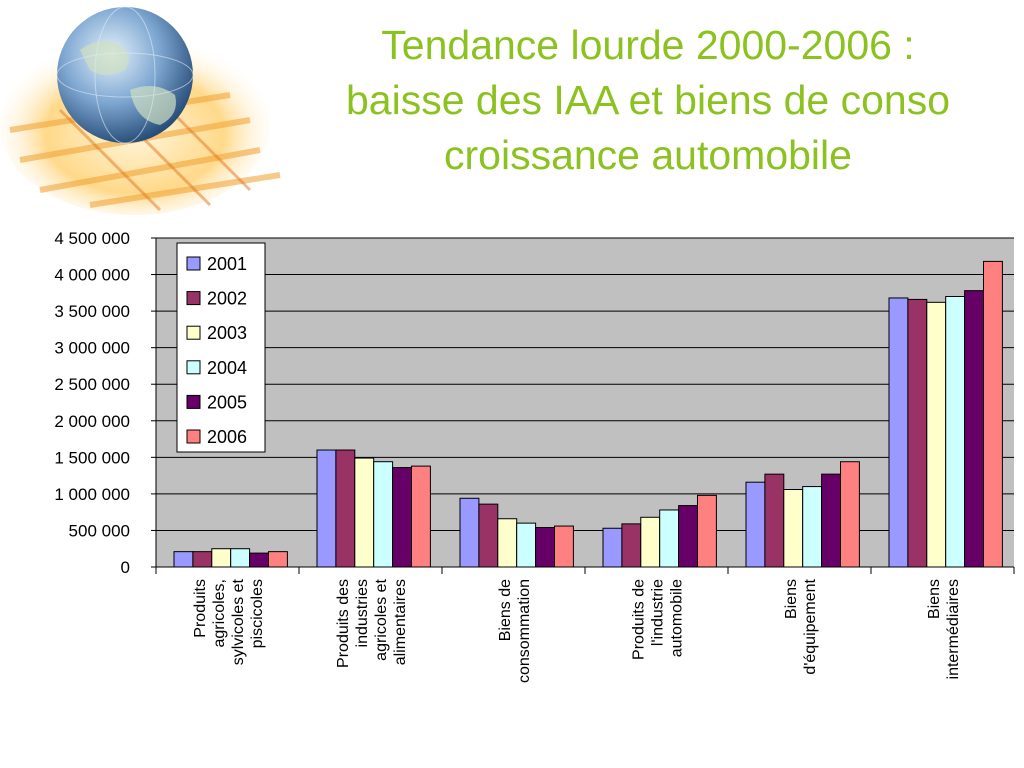  I want to click on legend-label: 2005, so click(227, 402).